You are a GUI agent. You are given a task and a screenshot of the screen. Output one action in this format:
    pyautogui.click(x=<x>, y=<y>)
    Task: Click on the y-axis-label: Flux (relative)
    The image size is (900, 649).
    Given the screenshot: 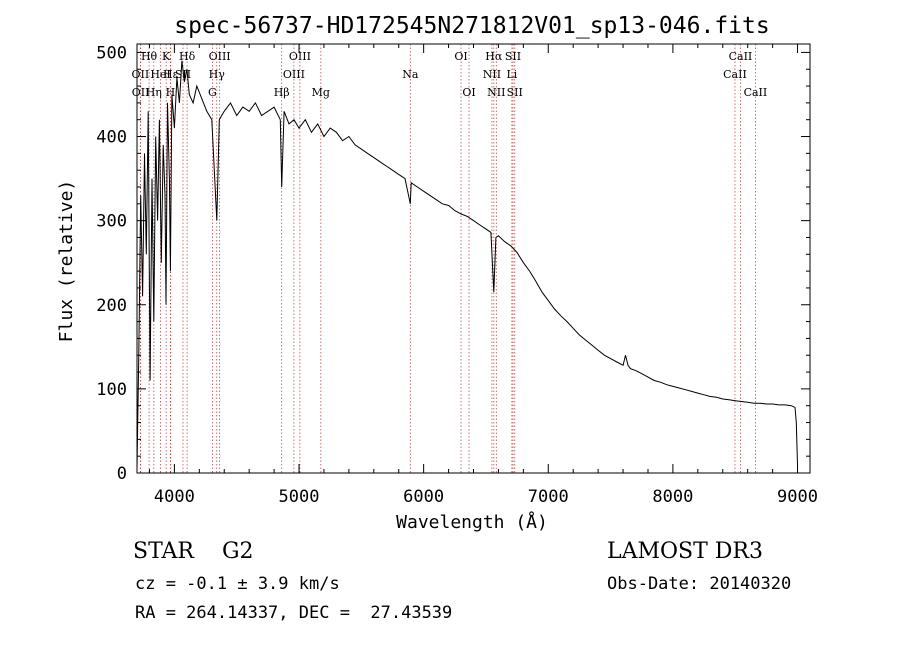 What is the action you would take?
    pyautogui.click(x=66, y=261)
    